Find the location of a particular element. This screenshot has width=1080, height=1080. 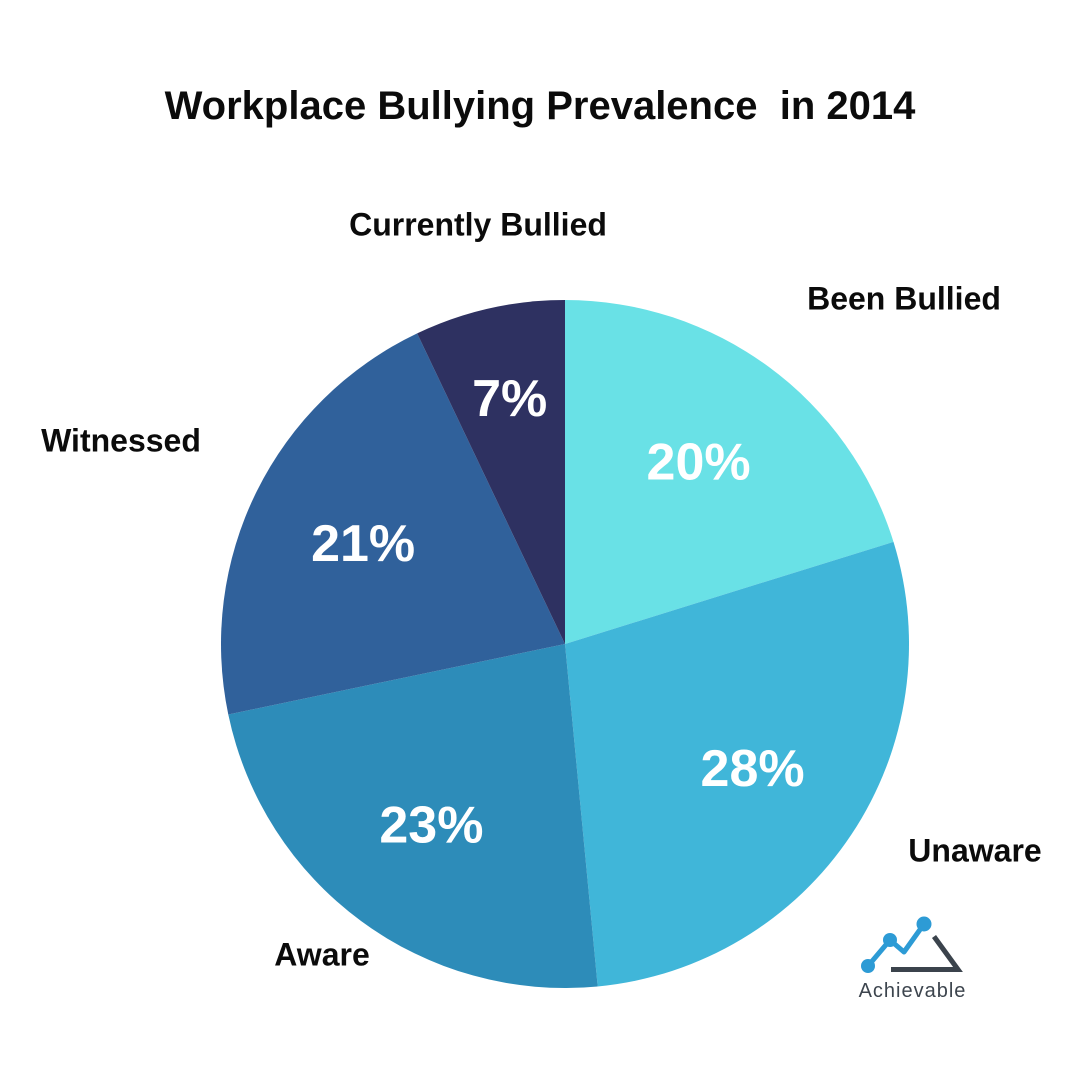

pie-slice-been-bullied is located at coordinates (729, 472).